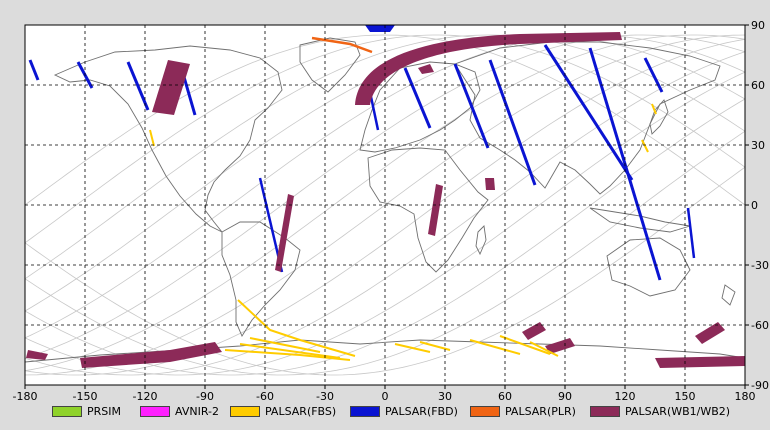 This screenshot has height=430, width=770. Describe the element at coordinates (691, 233) in the screenshot. I see `fbd-swath-pacific` at that location.